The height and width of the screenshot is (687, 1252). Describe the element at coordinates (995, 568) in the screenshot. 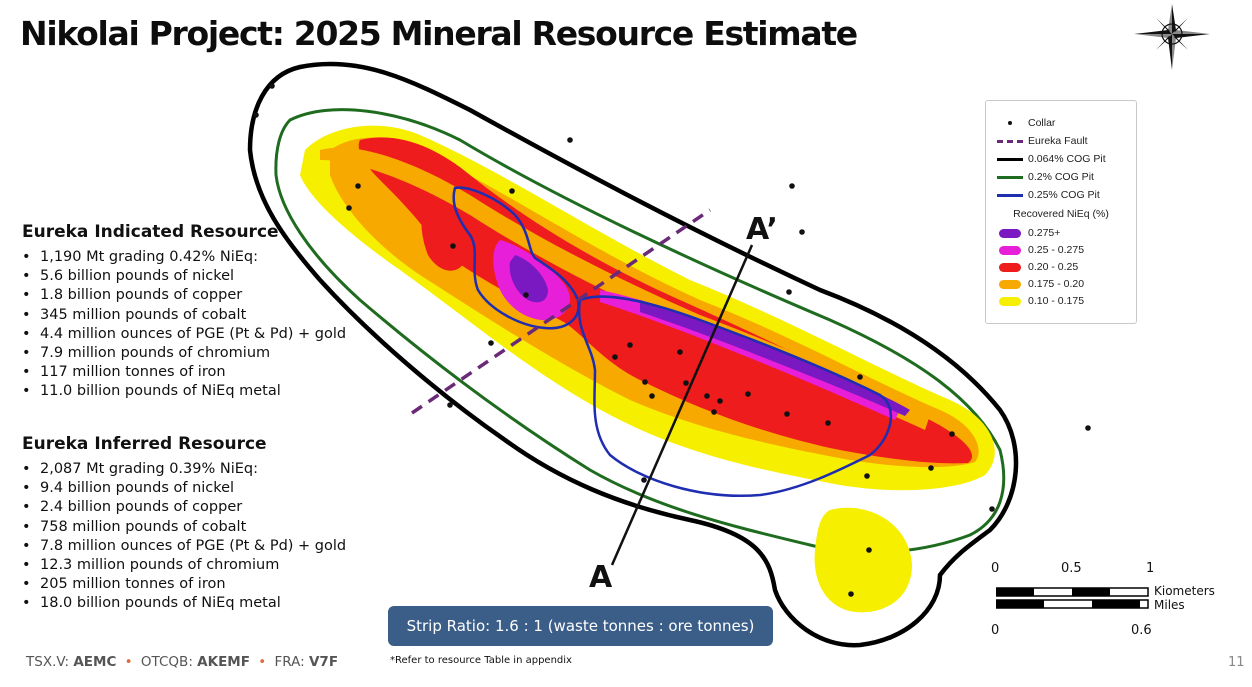

I see `scale-km-tick: 0` at that location.